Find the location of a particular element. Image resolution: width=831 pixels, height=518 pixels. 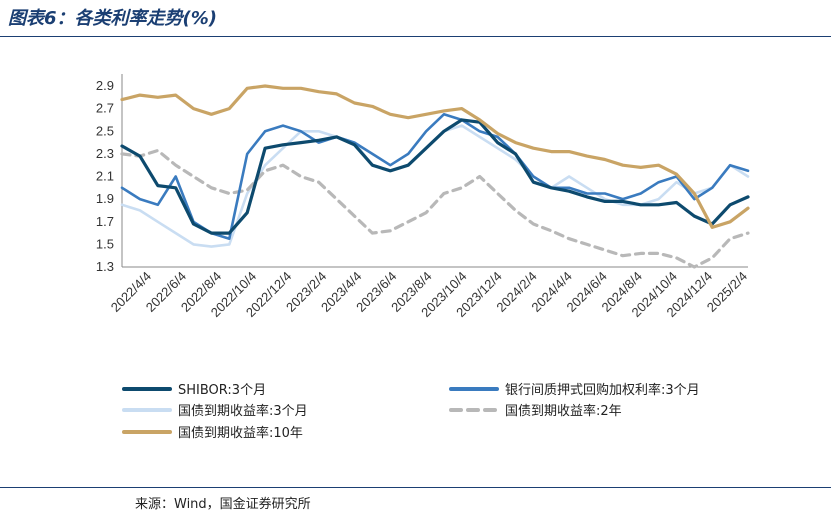

legend-label-3: 国债到期收益率:2年 is located at coordinates (563, 411).